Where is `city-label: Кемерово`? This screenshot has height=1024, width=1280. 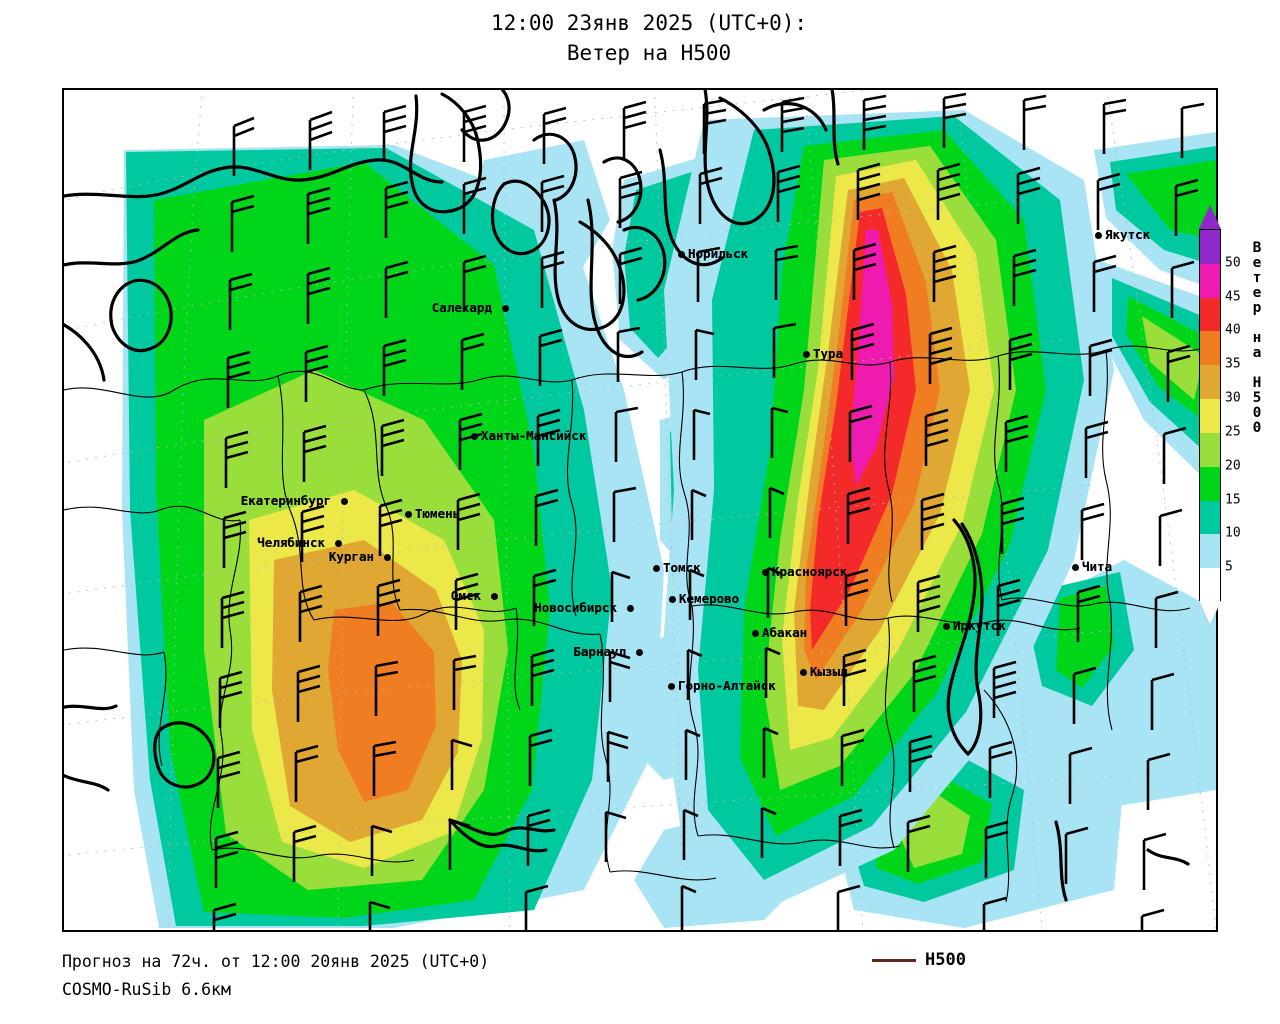
city-label: Кемерово is located at coordinates (709, 598).